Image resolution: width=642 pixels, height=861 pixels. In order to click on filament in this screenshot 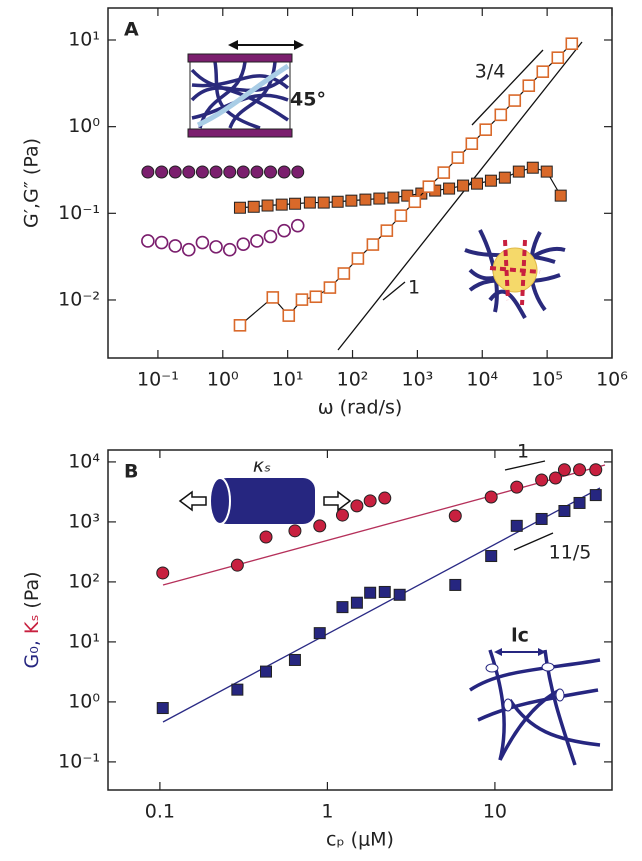, I will do `click(243, 95)`.